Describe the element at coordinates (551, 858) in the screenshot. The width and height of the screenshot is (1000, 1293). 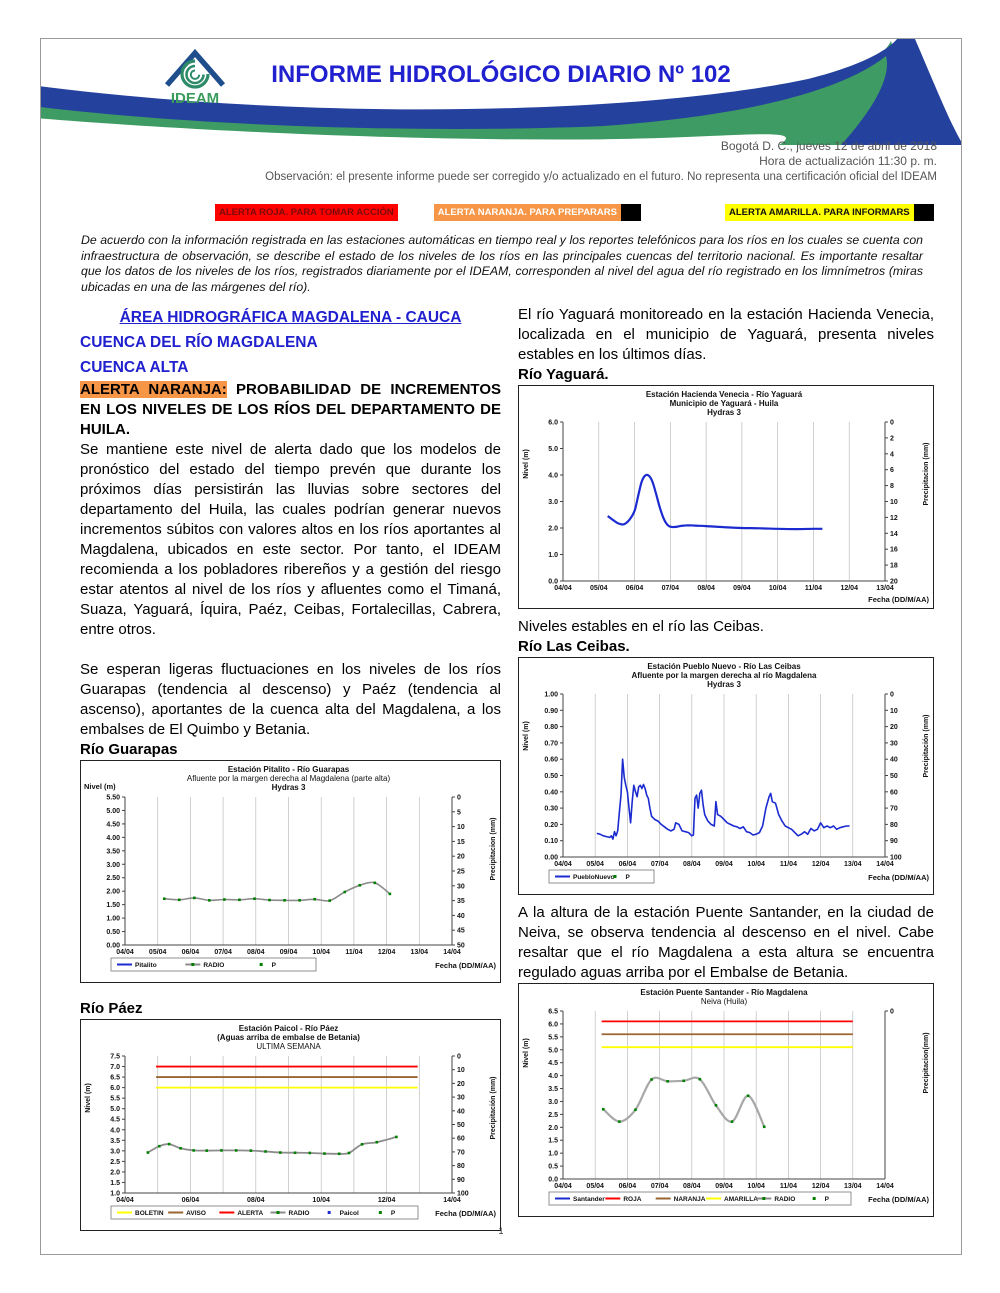
I see `svg-text: 0.00` at that location.